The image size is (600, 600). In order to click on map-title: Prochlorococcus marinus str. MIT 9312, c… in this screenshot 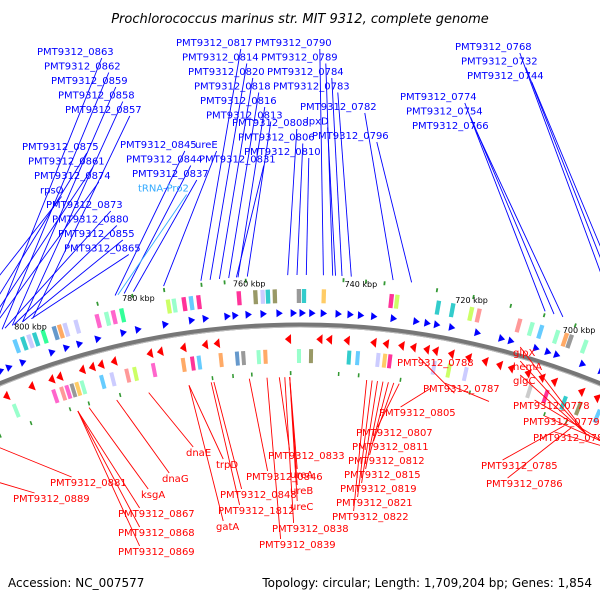, I will do `click(300, 19)`.